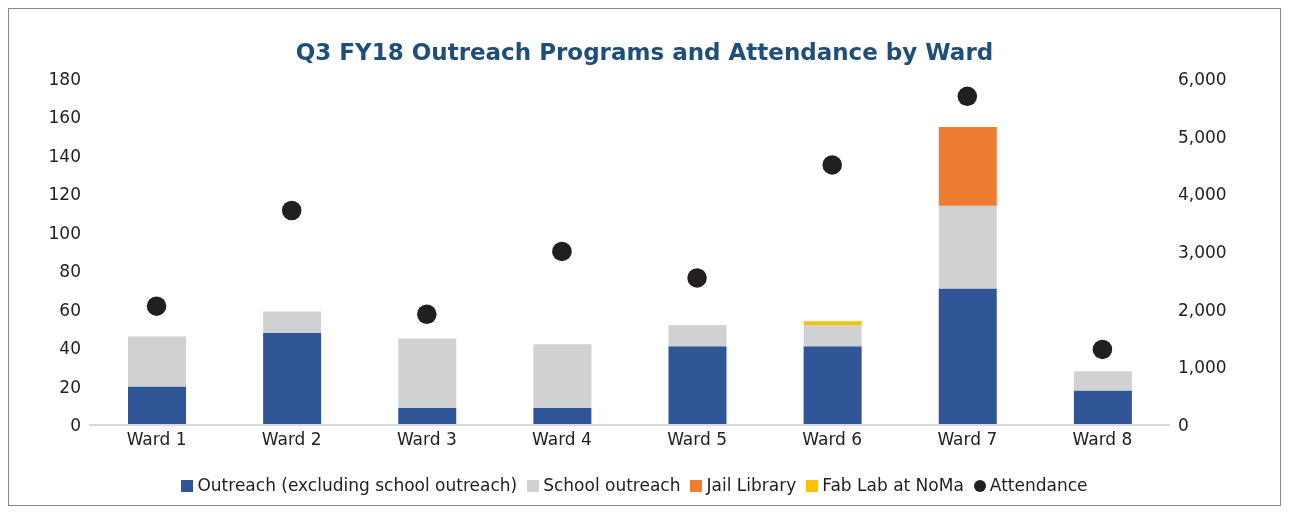 Image resolution: width=1289 pixels, height=514 pixels. I want to click on x-tick-label: Ward 1, so click(156, 439).